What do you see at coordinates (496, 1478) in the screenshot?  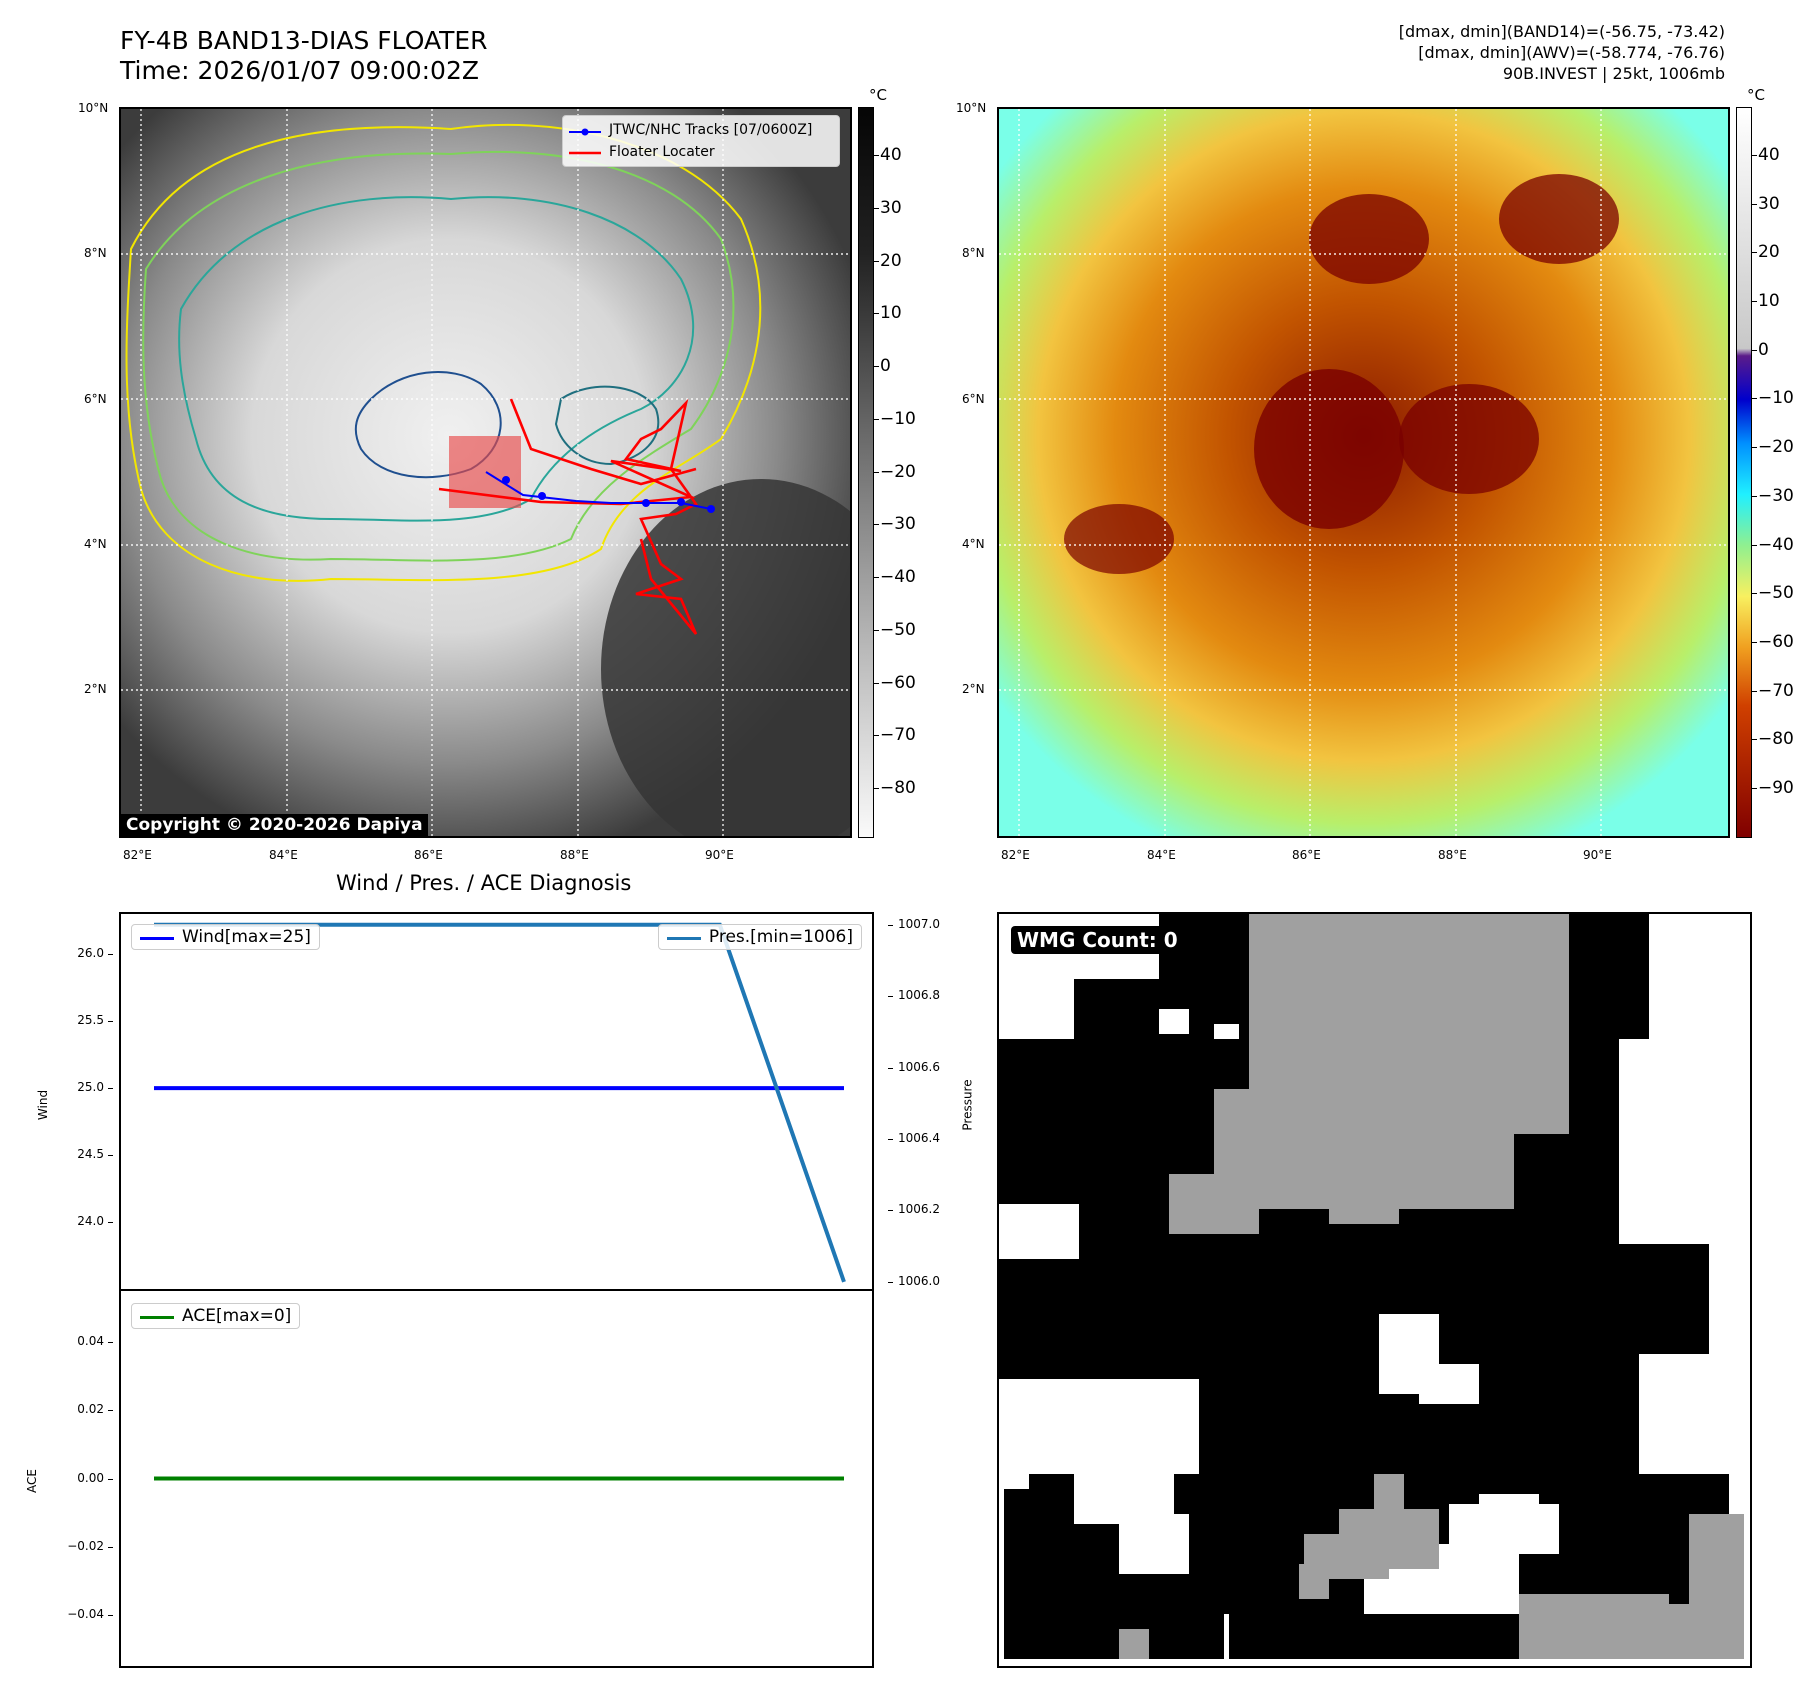 I see `ace-plot: ACE[max=0]` at bounding box center [496, 1478].